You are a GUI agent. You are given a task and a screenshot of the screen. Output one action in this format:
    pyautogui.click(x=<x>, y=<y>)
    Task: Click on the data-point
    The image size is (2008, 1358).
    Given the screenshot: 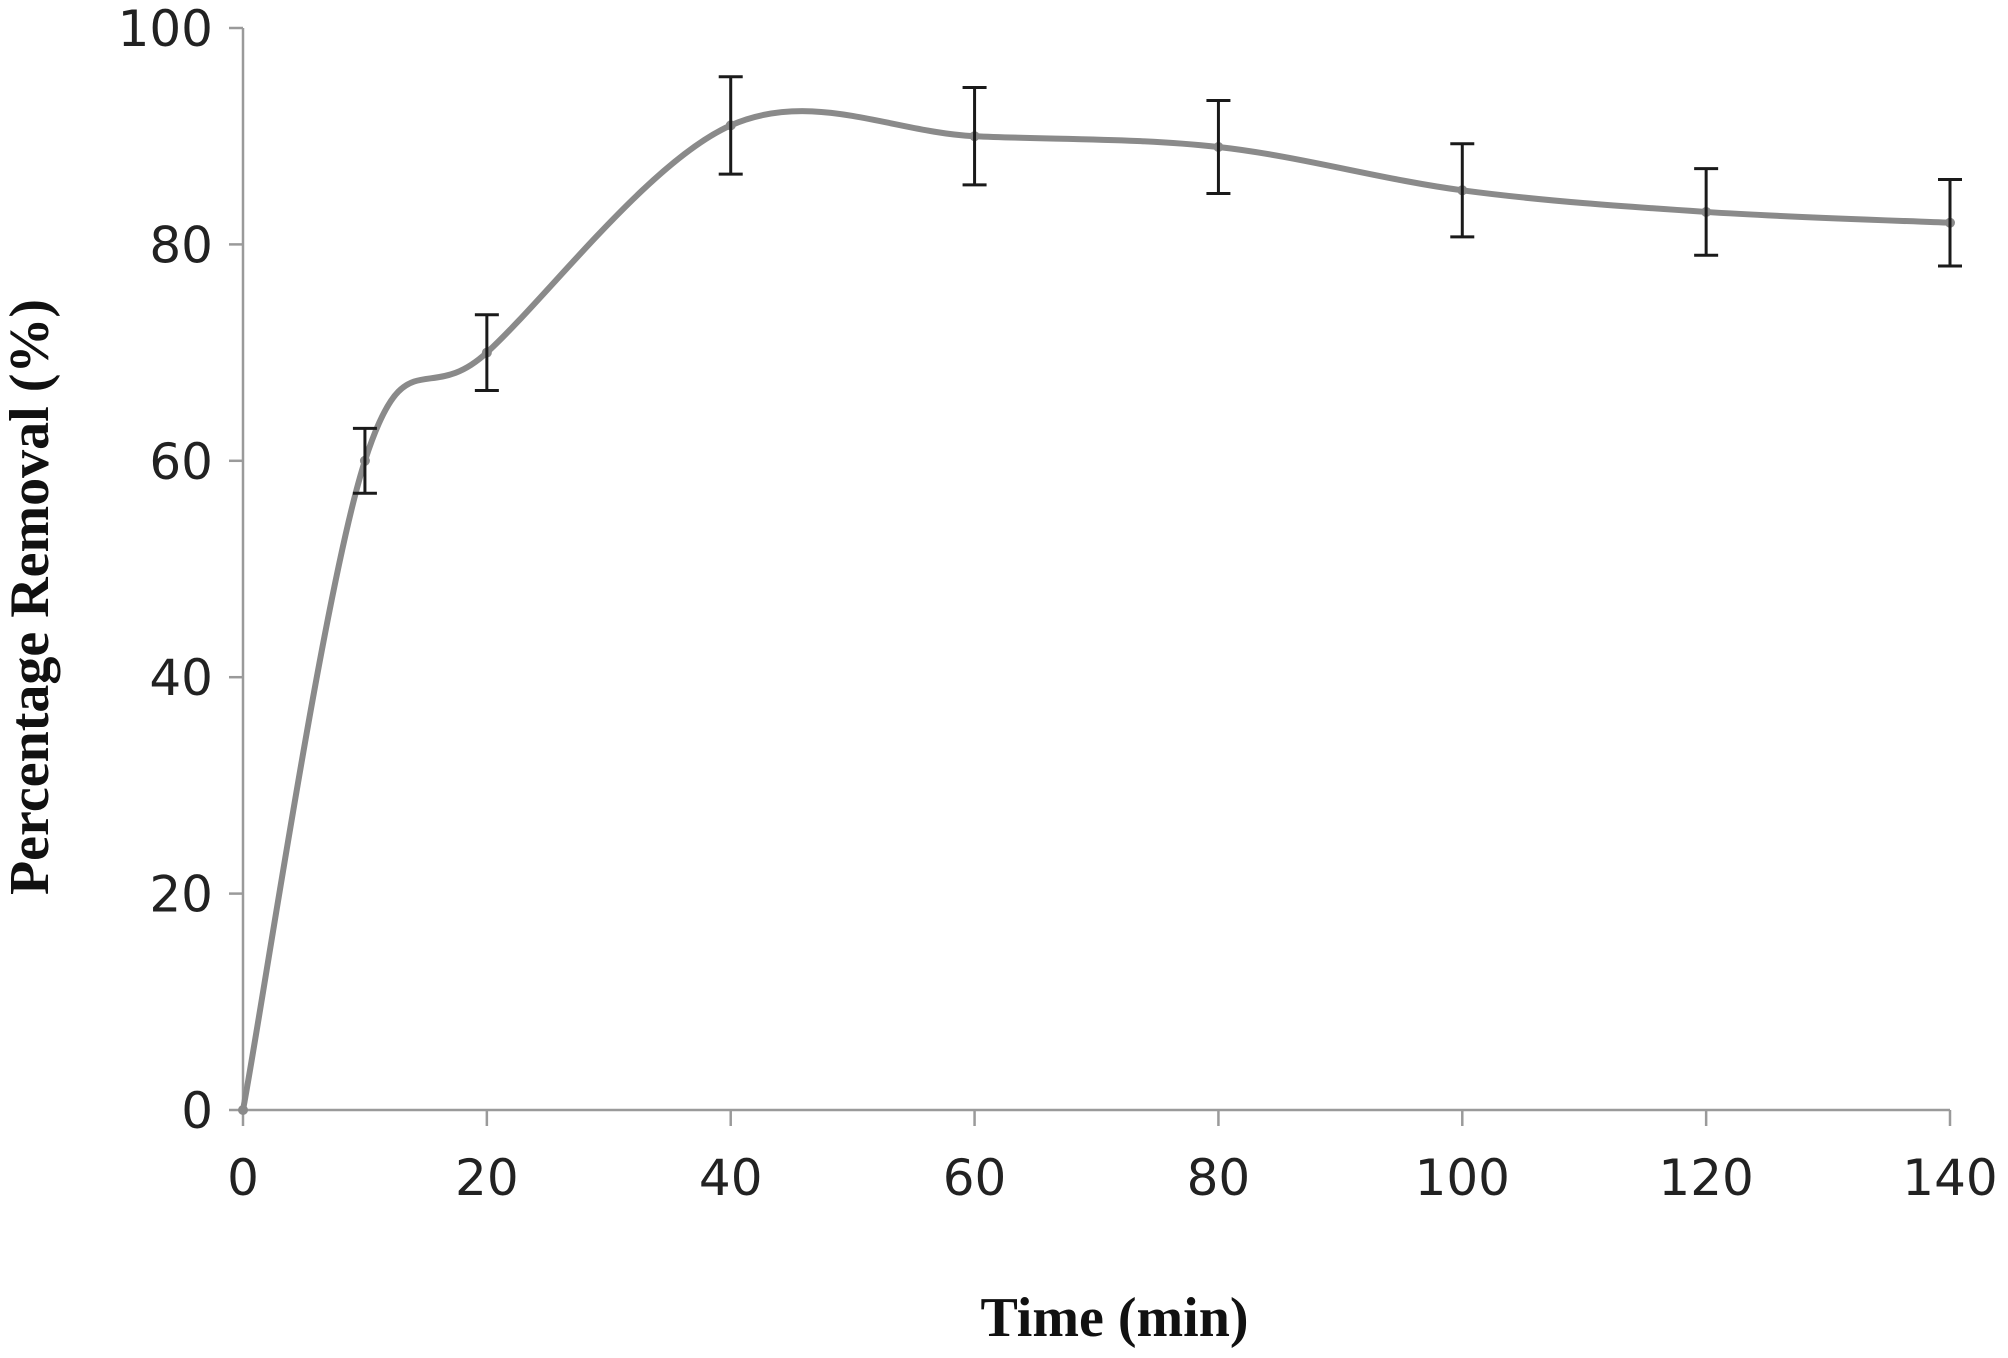 What is the action you would take?
    pyautogui.click(x=243, y=1110)
    